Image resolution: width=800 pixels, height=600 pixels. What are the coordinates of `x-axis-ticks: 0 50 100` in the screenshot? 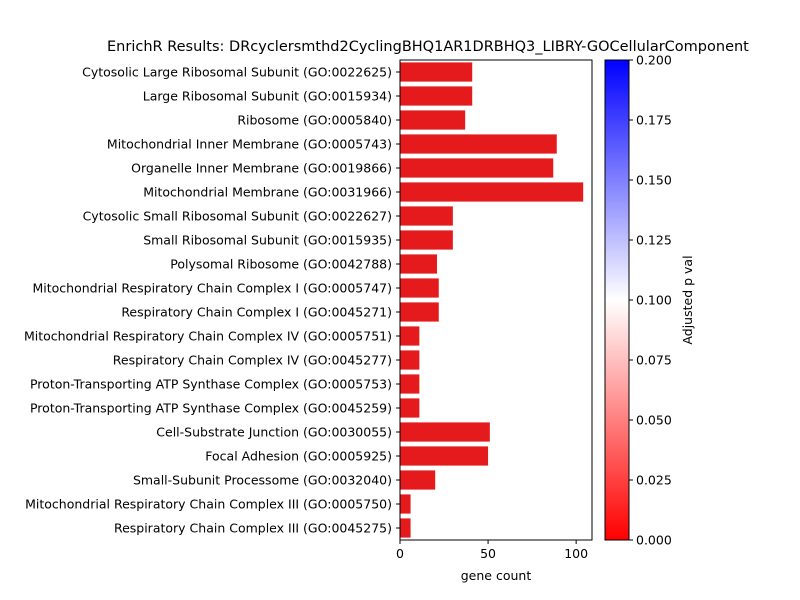 It's located at (492, 550).